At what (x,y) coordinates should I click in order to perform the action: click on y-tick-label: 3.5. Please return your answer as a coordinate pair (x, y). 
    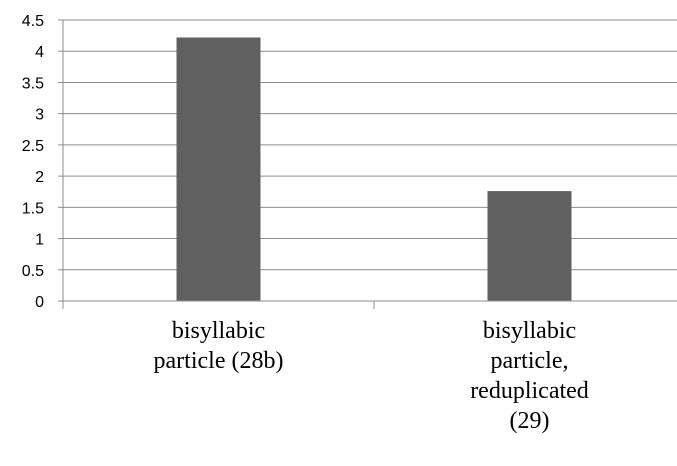
    Looking at the image, I should click on (33, 83).